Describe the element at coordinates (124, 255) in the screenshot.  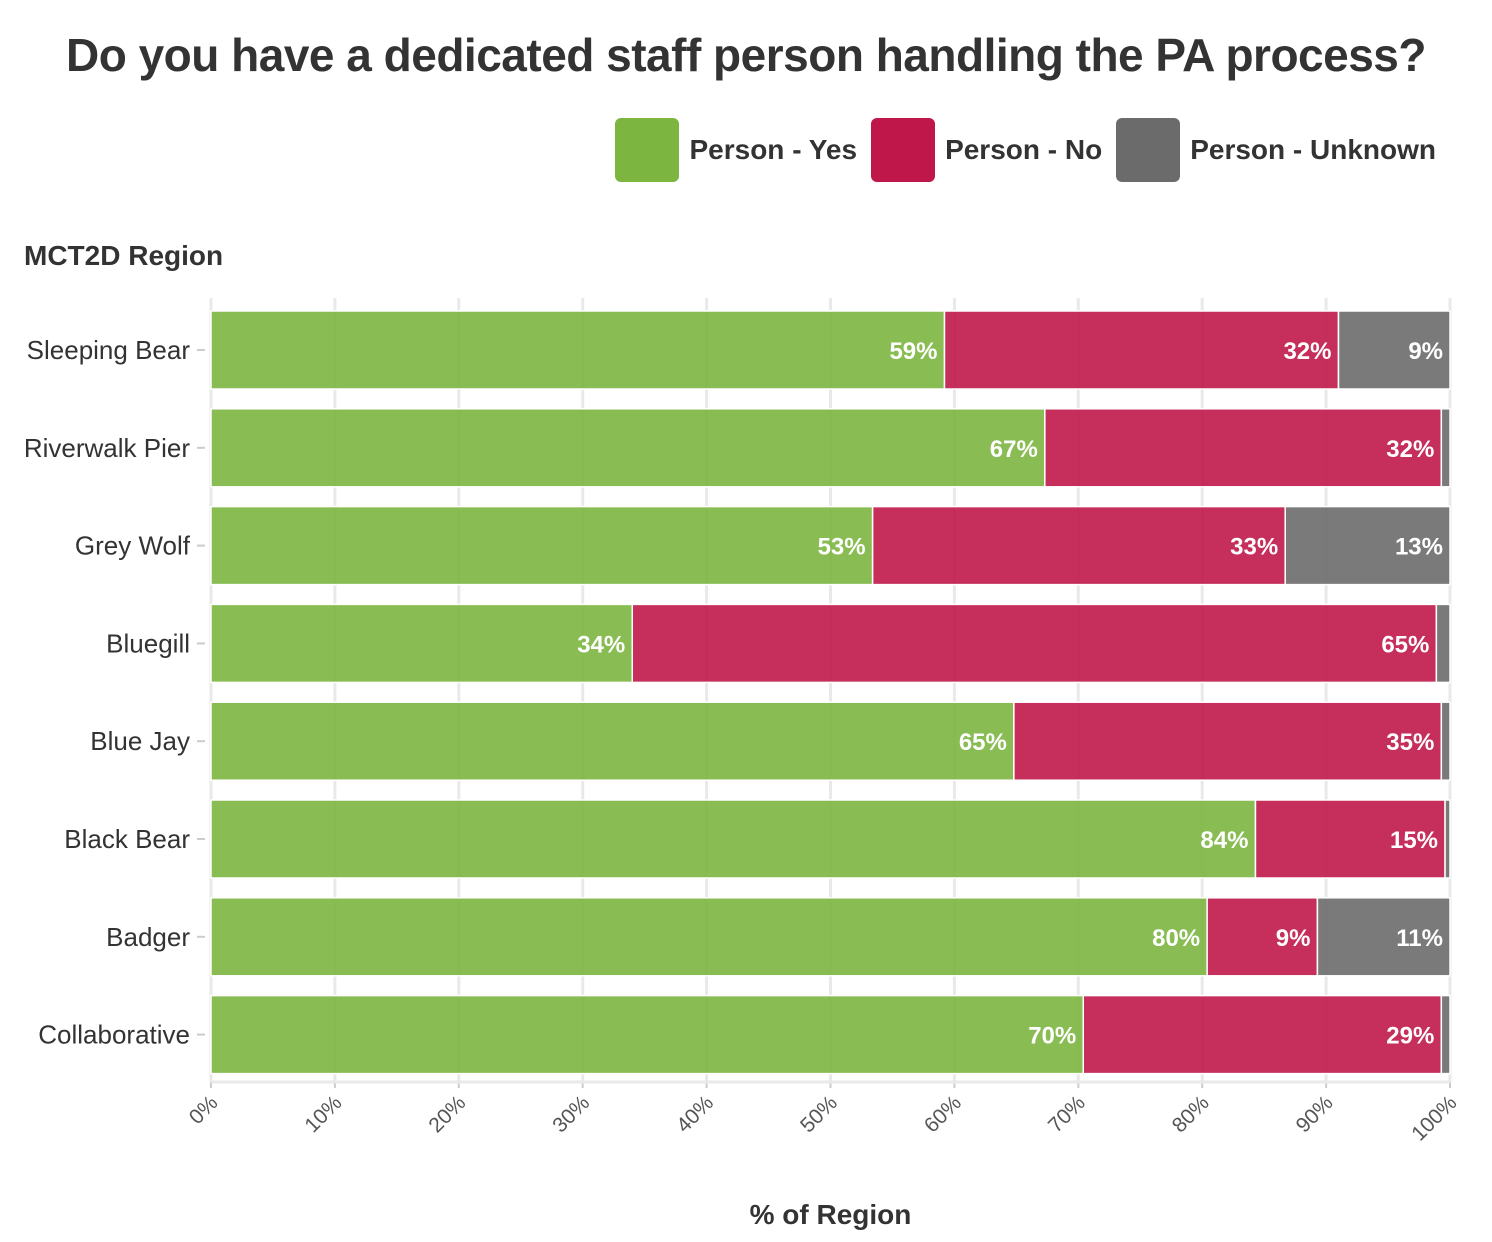
I see `y-axis-title: MCT2D Region` at that location.